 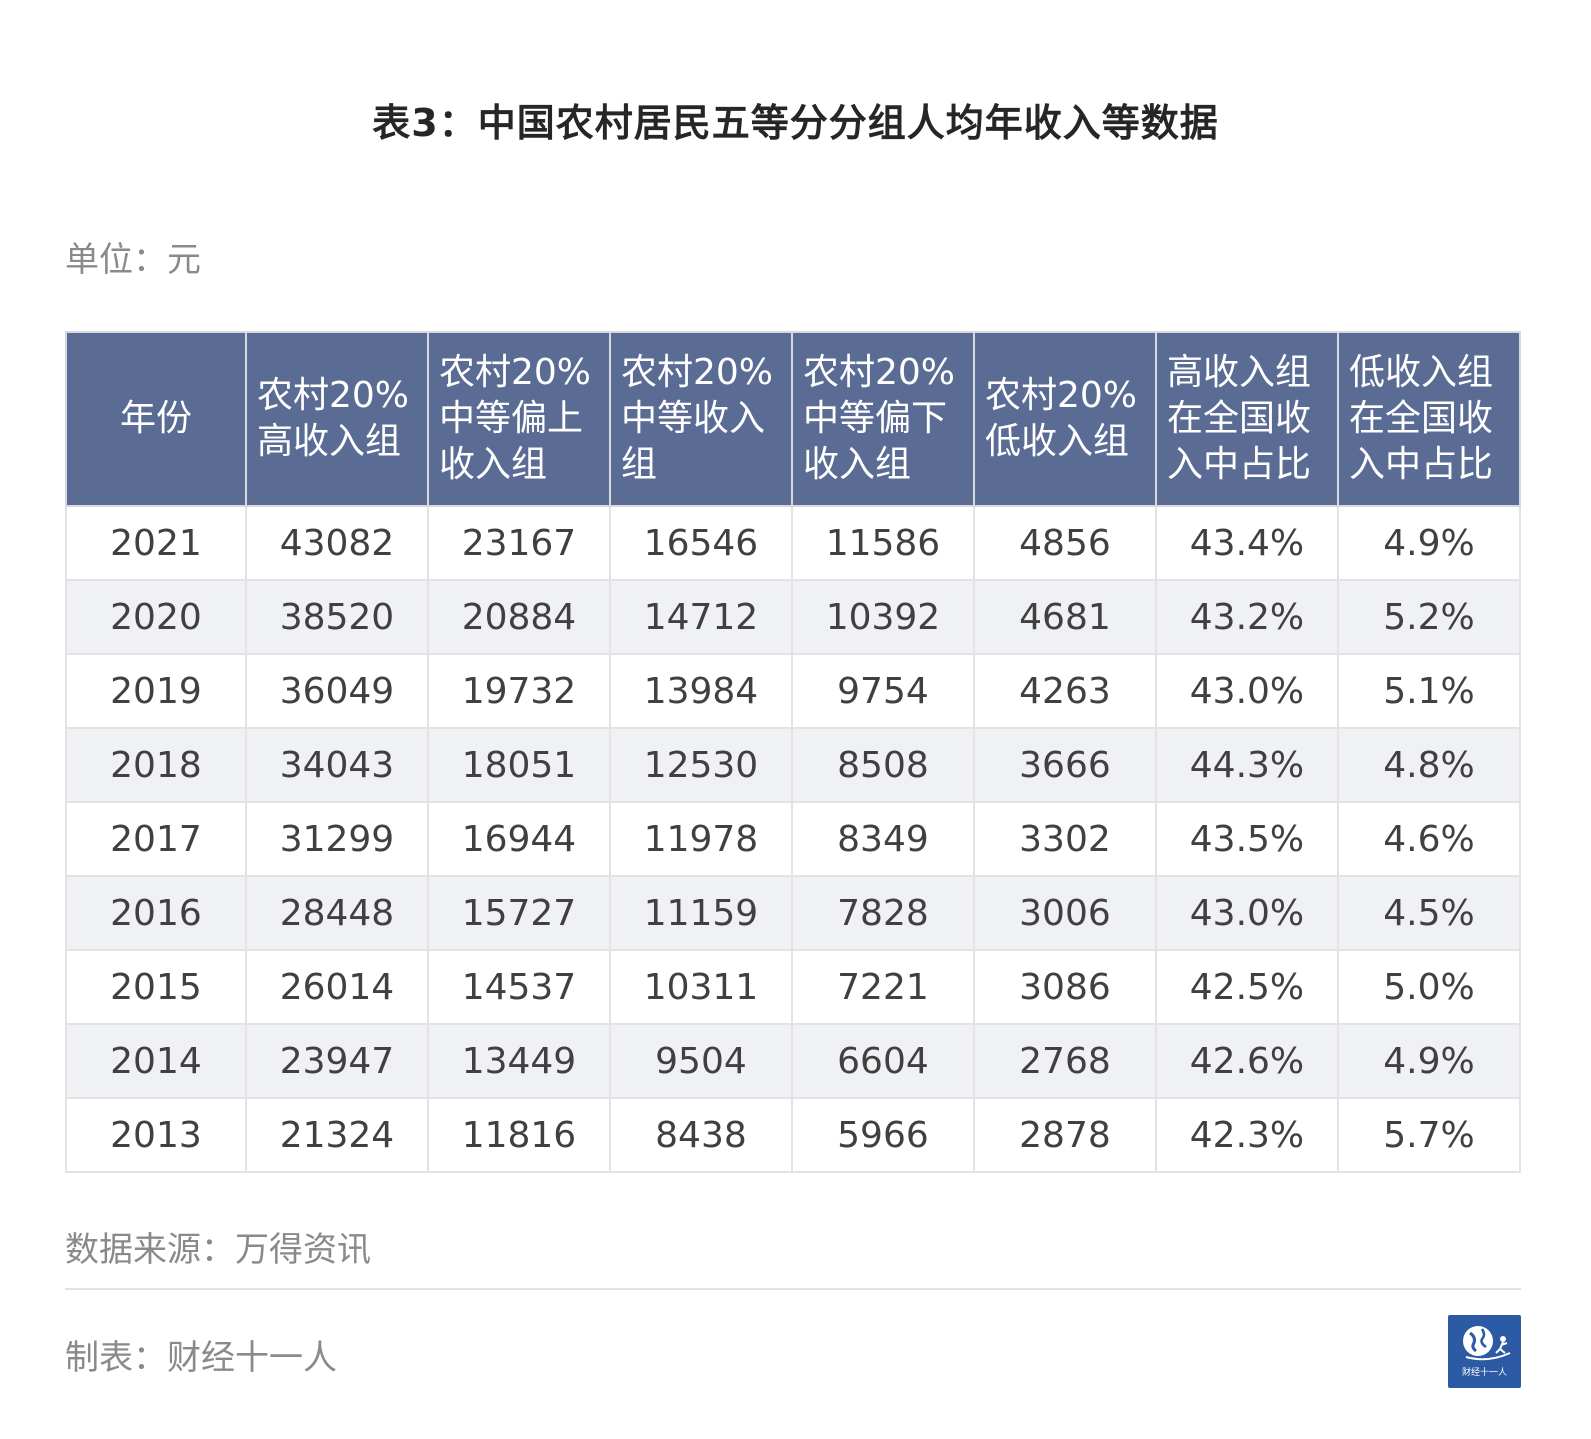 I want to click on divider, so click(x=793, y=1289).